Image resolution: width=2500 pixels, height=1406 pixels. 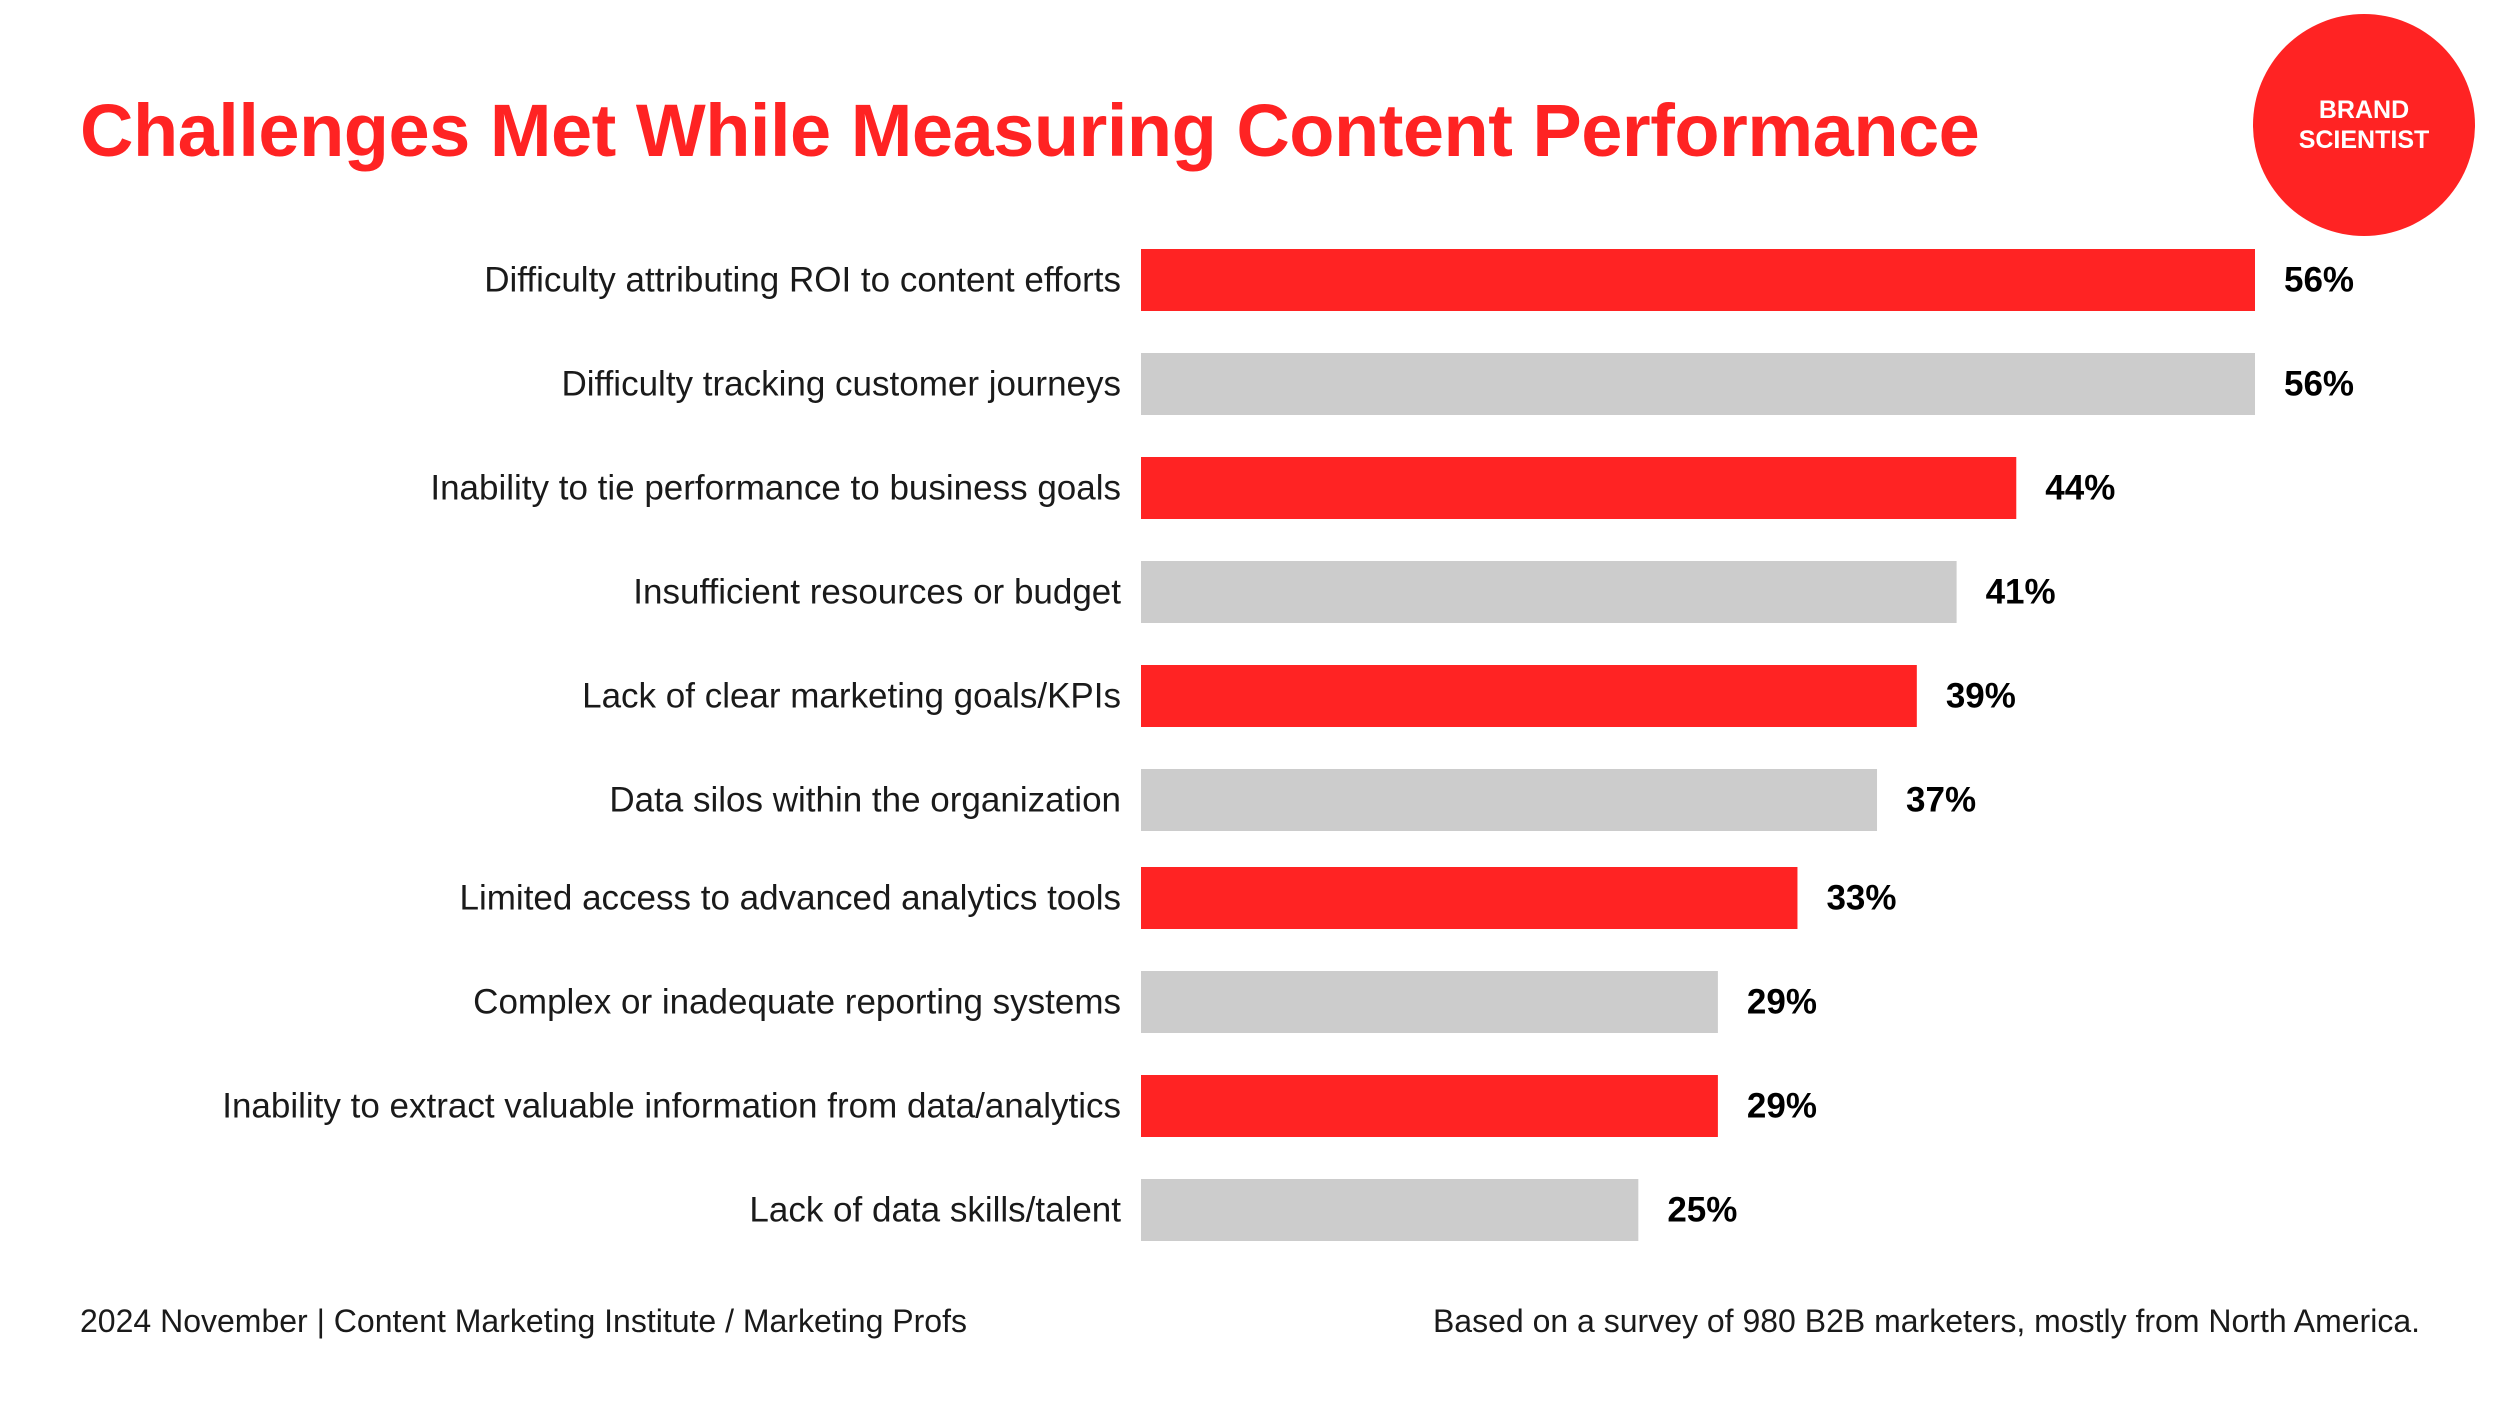 I want to click on value-label-3: 44%, so click(x=2080, y=488).